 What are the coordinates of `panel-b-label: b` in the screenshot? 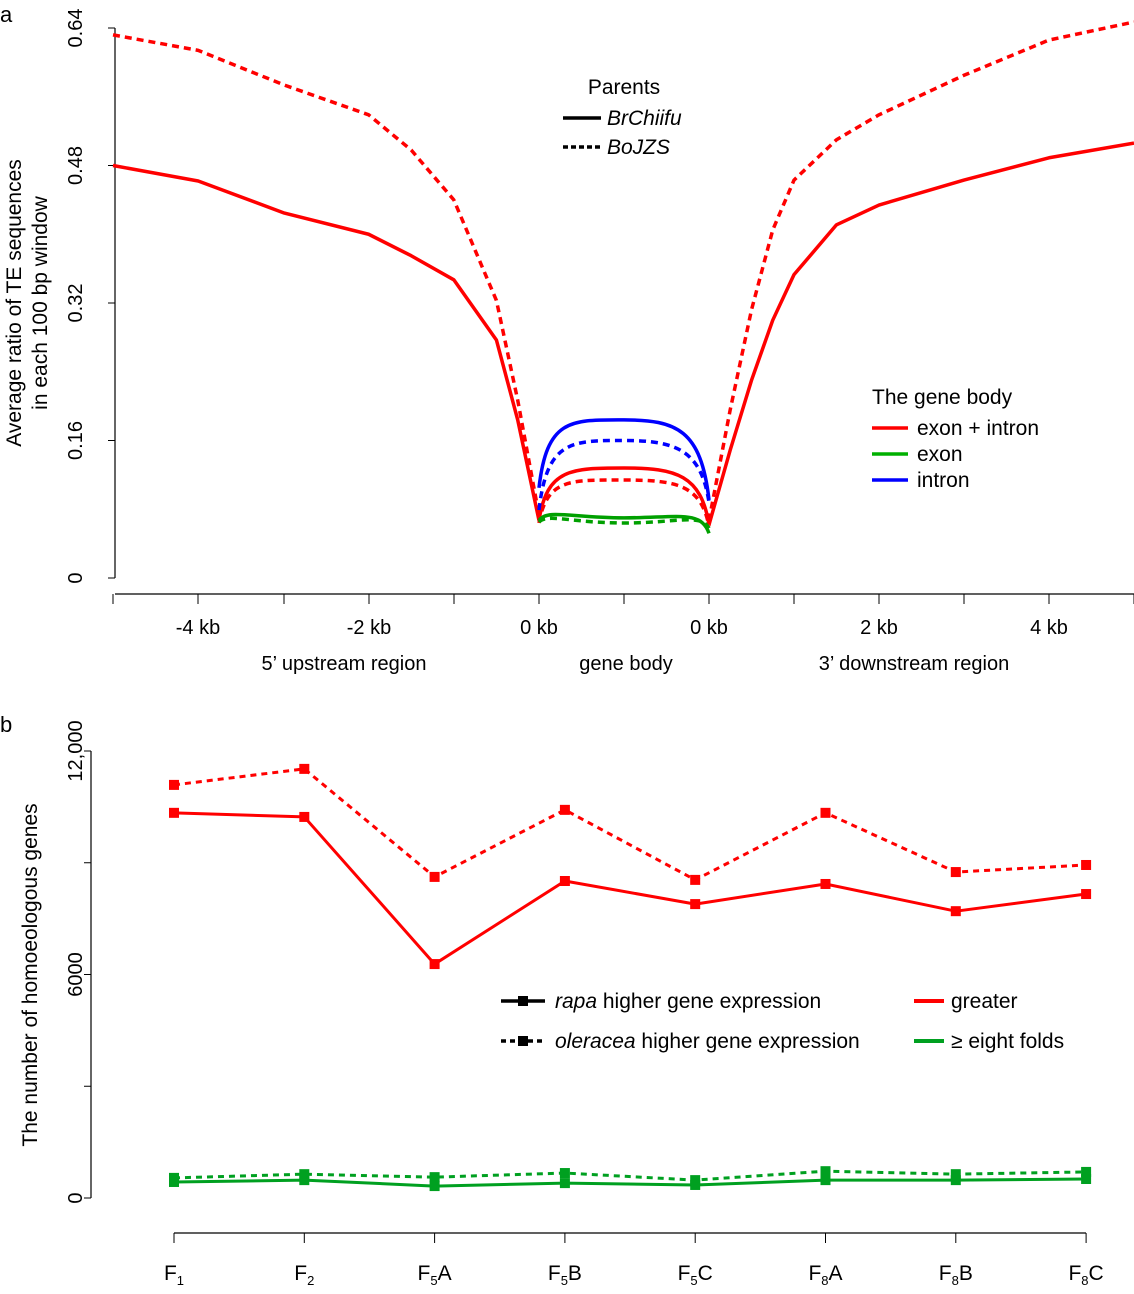 It's located at (6, 724).